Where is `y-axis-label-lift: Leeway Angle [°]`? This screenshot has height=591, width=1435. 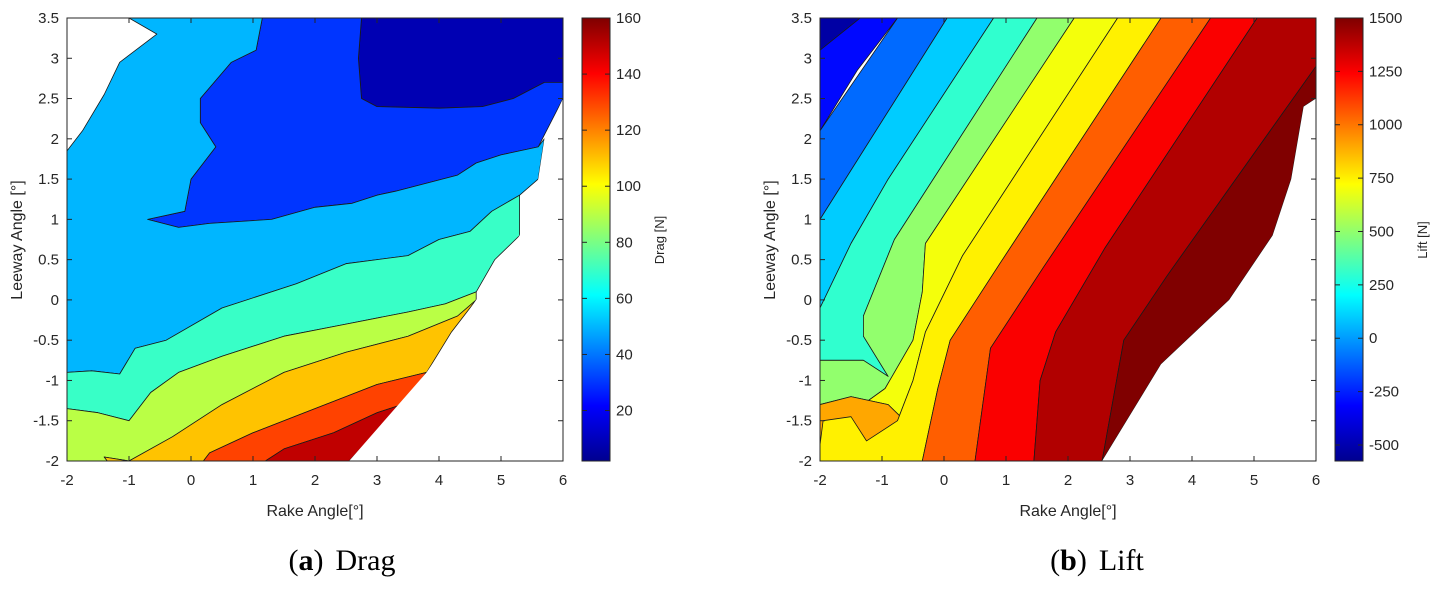 y-axis-label-lift: Leeway Angle [°] is located at coordinates (770, 239).